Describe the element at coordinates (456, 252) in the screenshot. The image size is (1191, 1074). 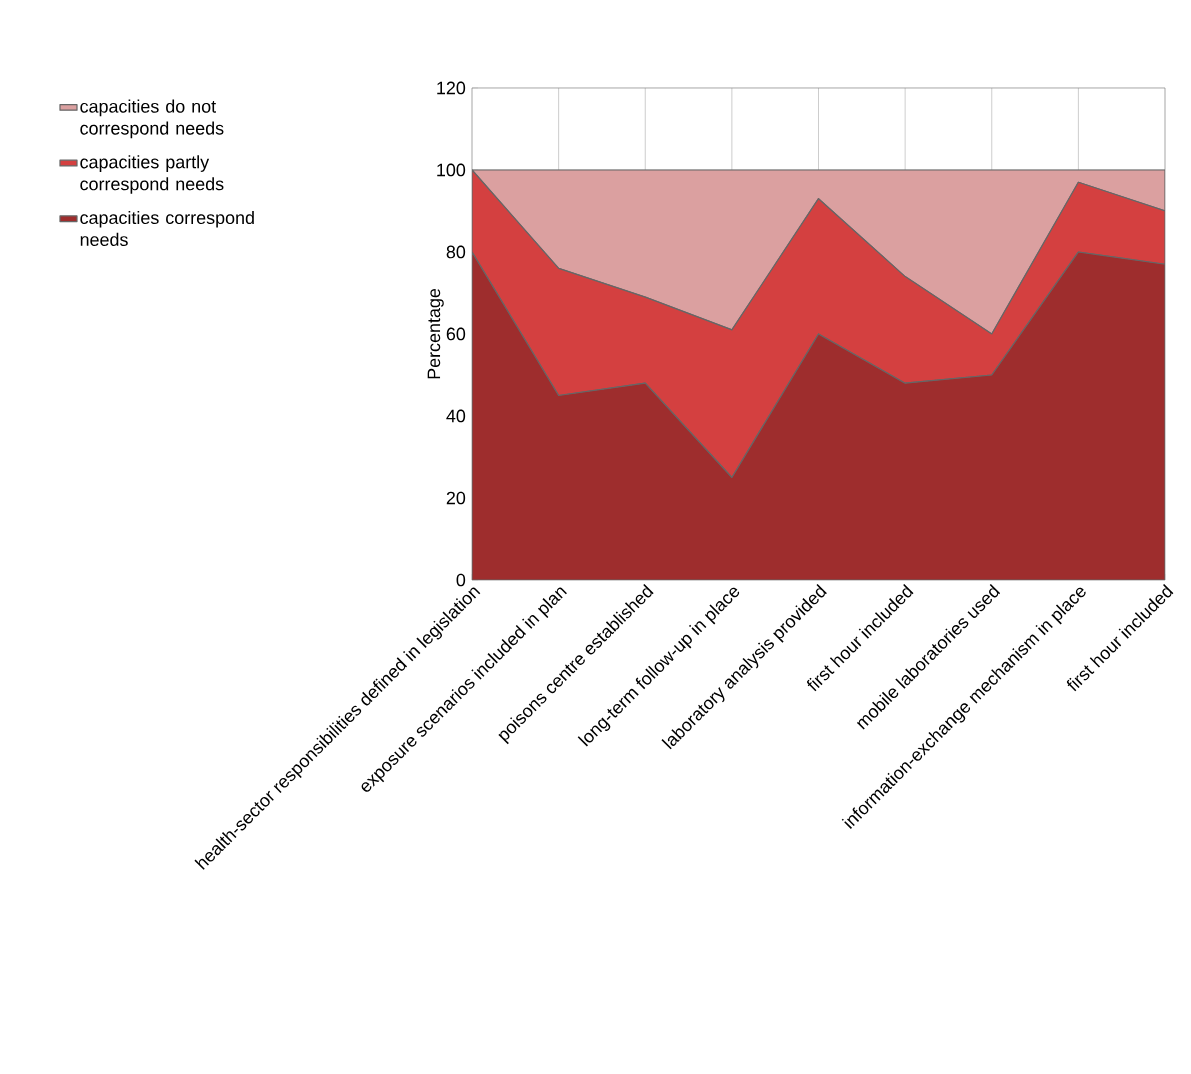
I see `y-tick-label: 80` at that location.